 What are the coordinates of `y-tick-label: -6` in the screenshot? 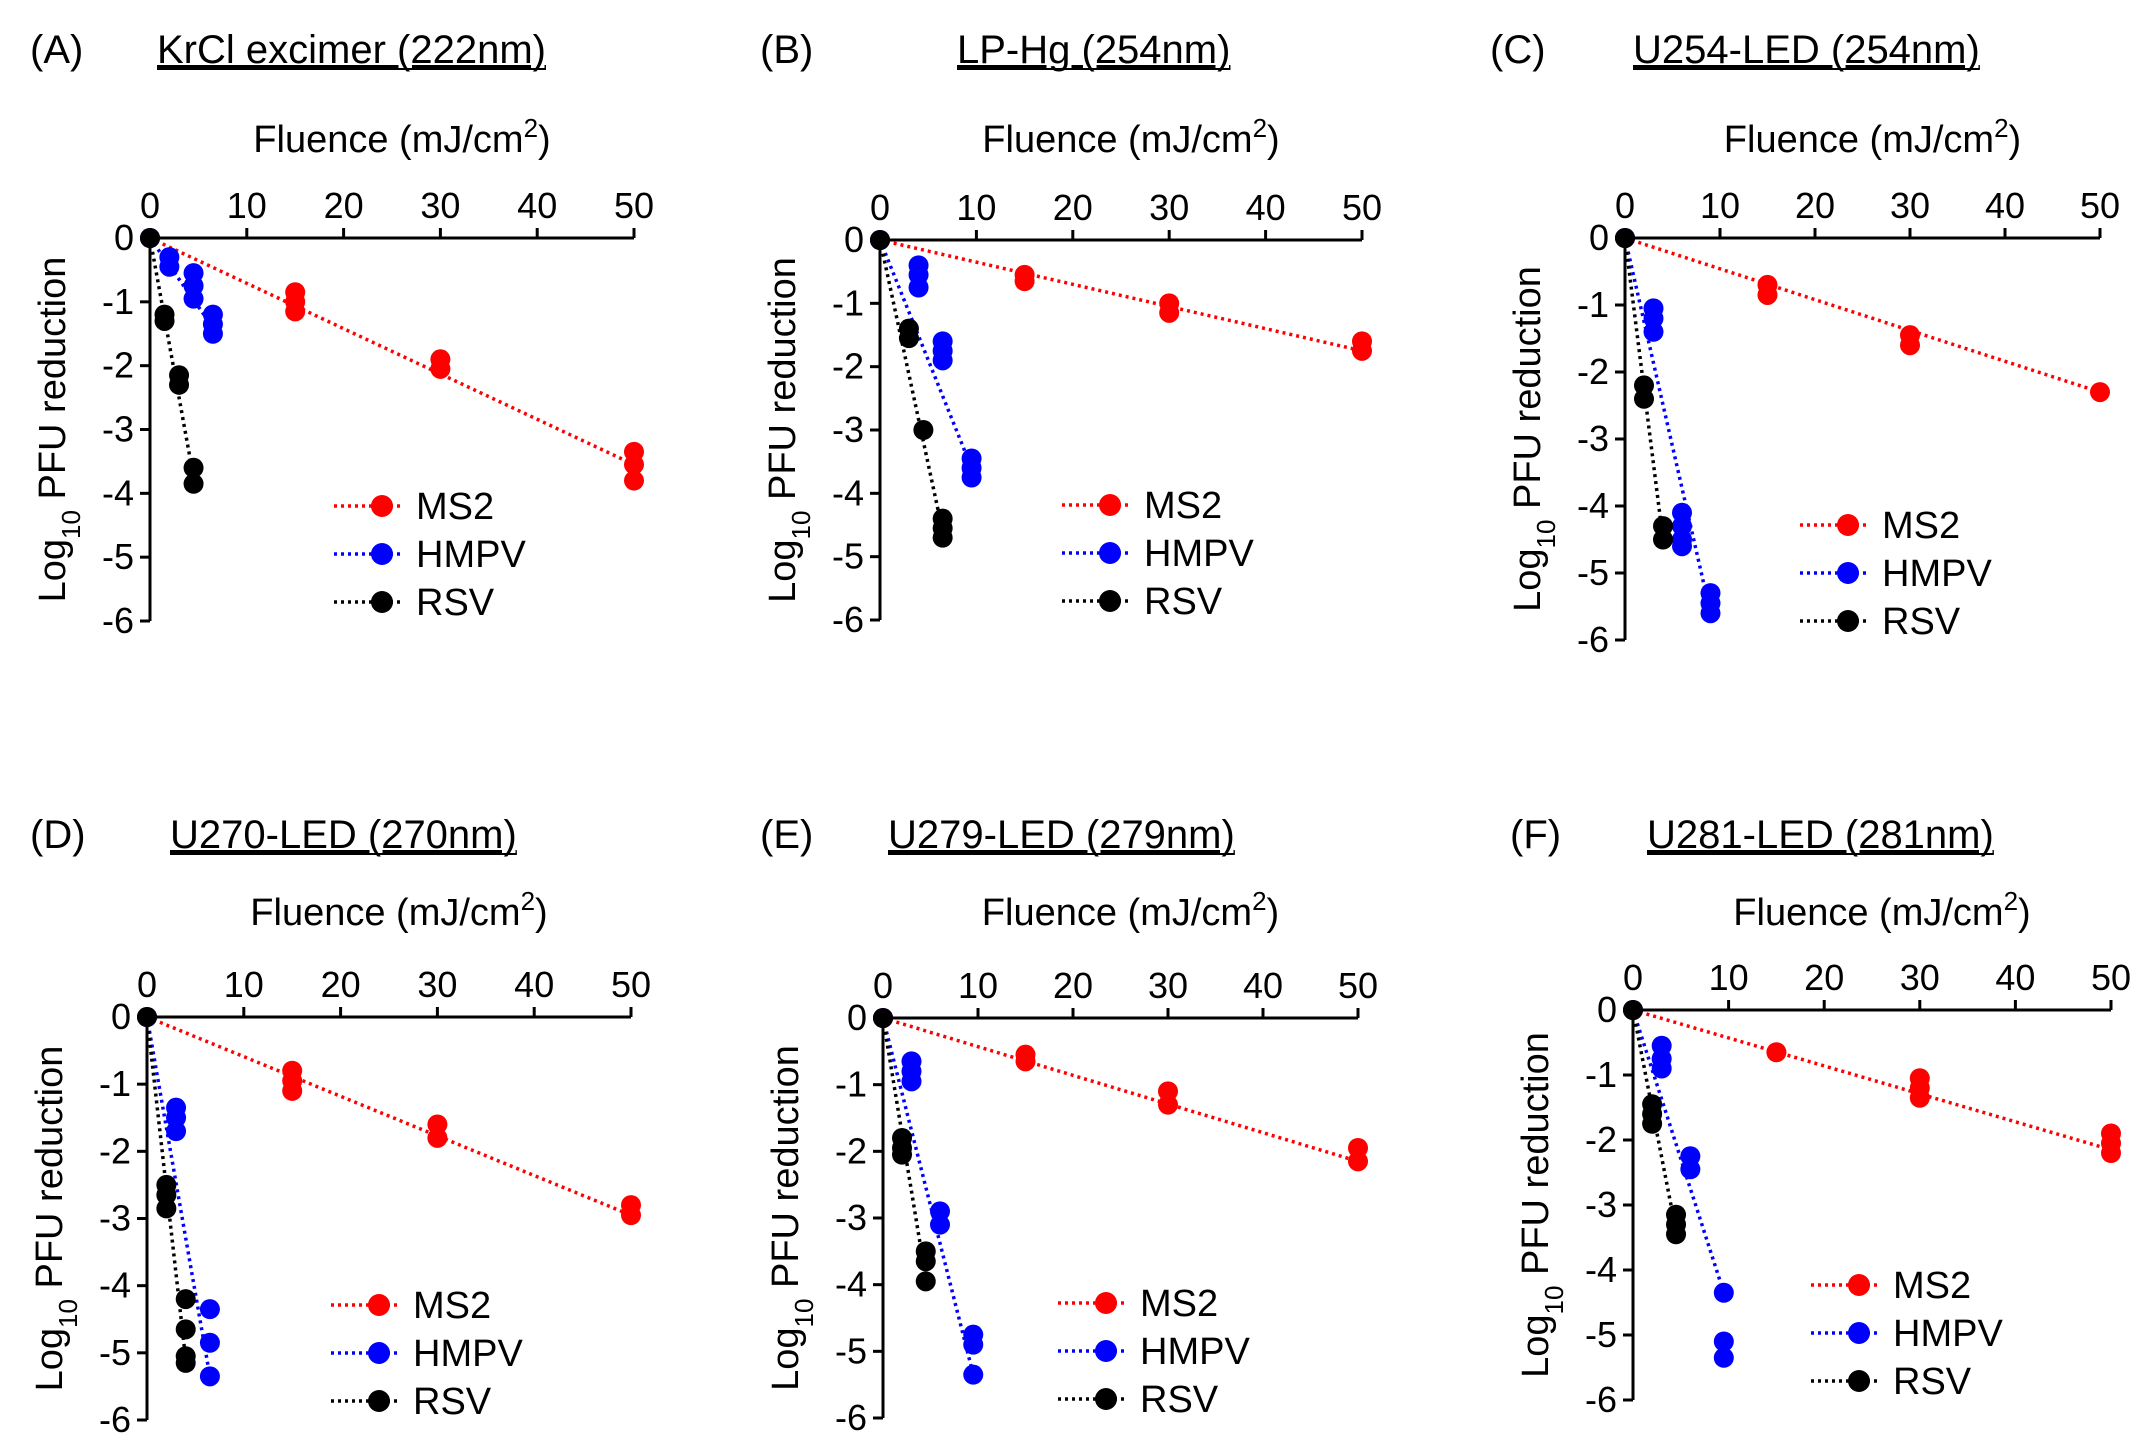 It's located at (1593, 639).